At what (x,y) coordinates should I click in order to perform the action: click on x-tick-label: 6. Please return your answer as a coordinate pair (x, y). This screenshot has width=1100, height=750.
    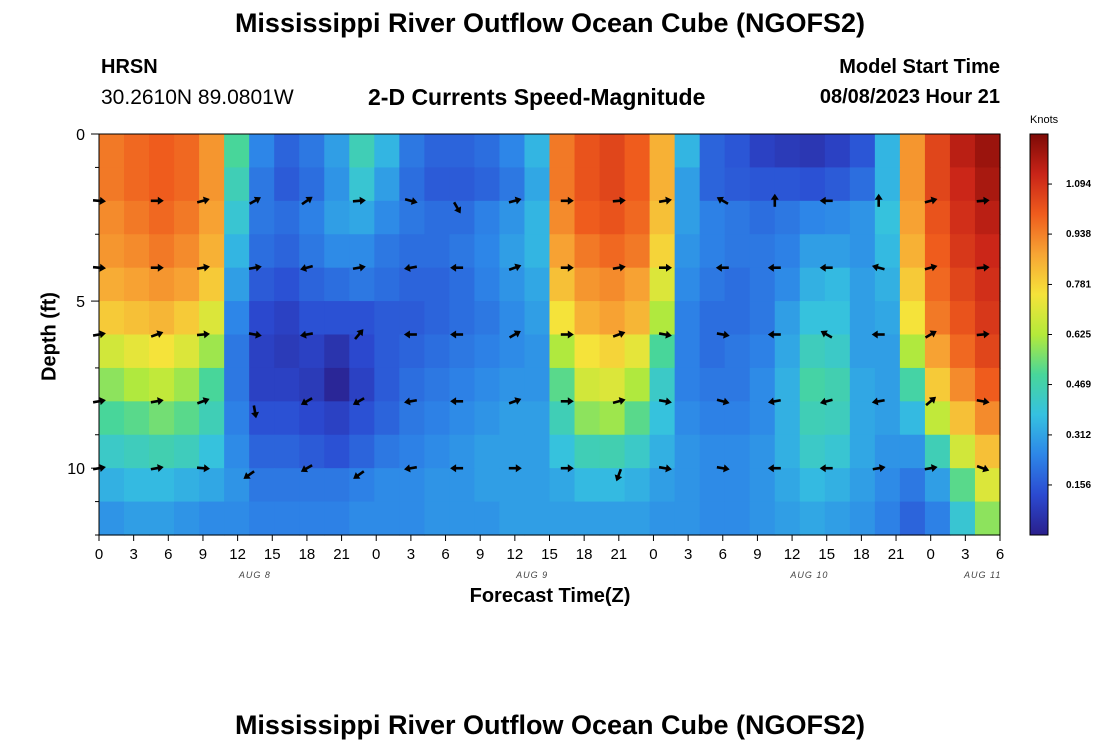
    Looking at the image, I should click on (445, 554).